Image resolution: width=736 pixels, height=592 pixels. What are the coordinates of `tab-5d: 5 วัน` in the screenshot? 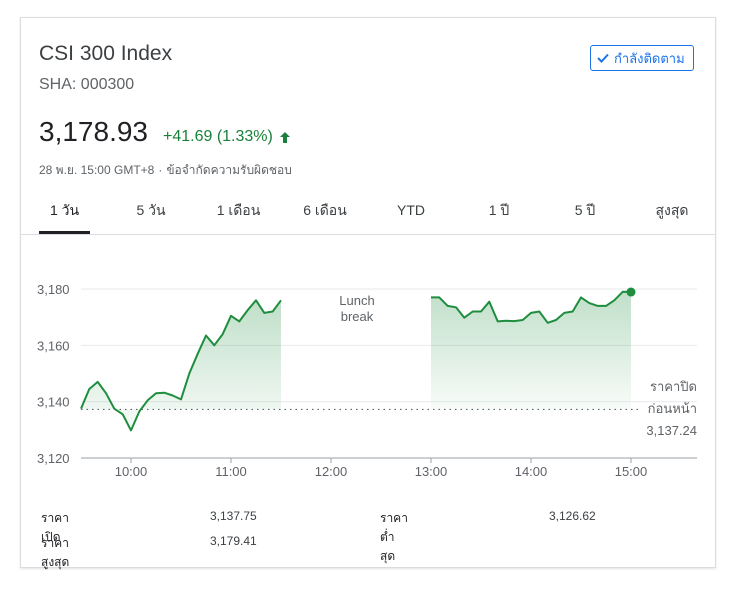 It's located at (151, 210).